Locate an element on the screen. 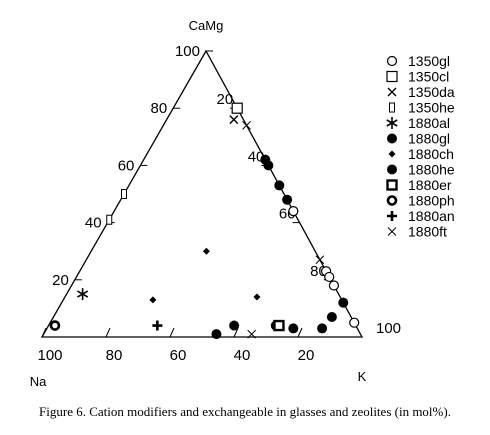 This screenshot has width=490, height=435. legend-marker-1350cl is located at coordinates (392, 76).